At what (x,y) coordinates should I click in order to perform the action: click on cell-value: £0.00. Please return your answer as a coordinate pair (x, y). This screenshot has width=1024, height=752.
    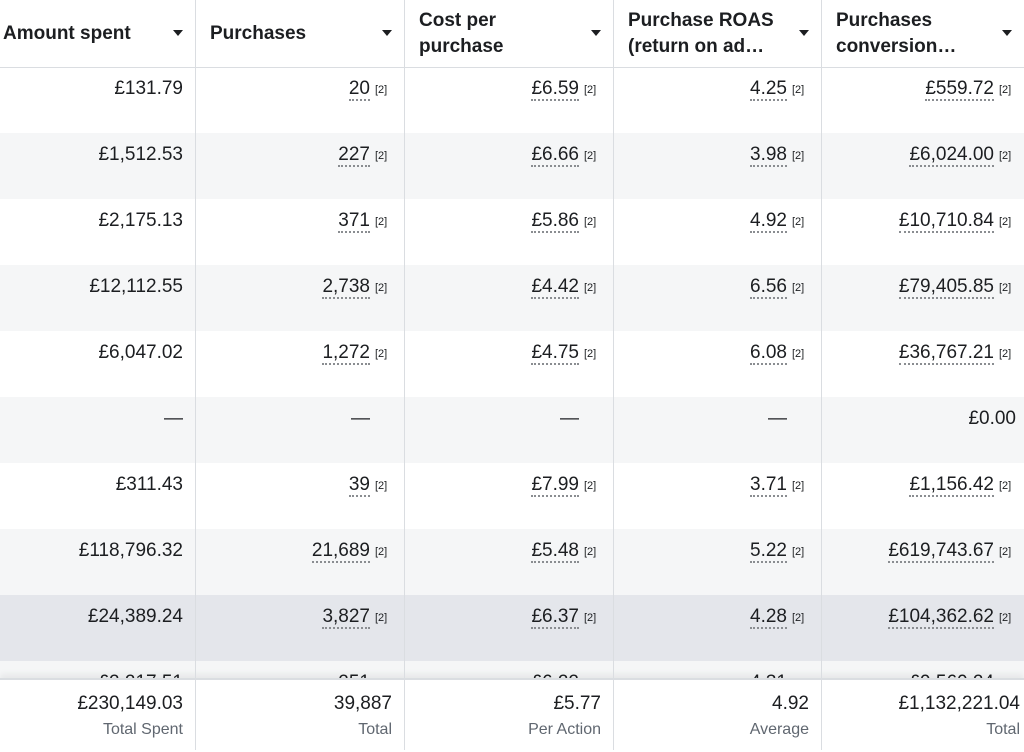
    Looking at the image, I should click on (992, 418).